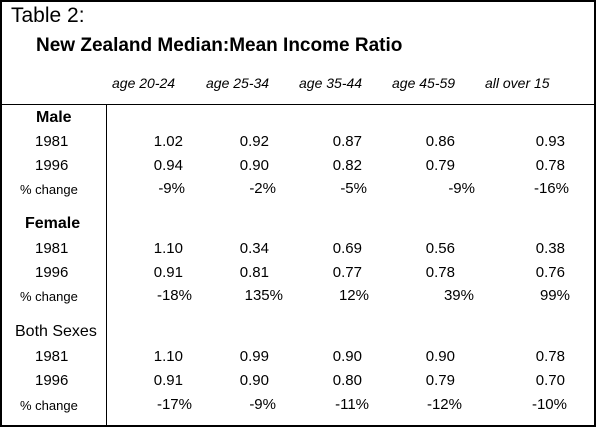 The width and height of the screenshot is (596, 427). I want to click on table-cell: 0.86, so click(440, 141).